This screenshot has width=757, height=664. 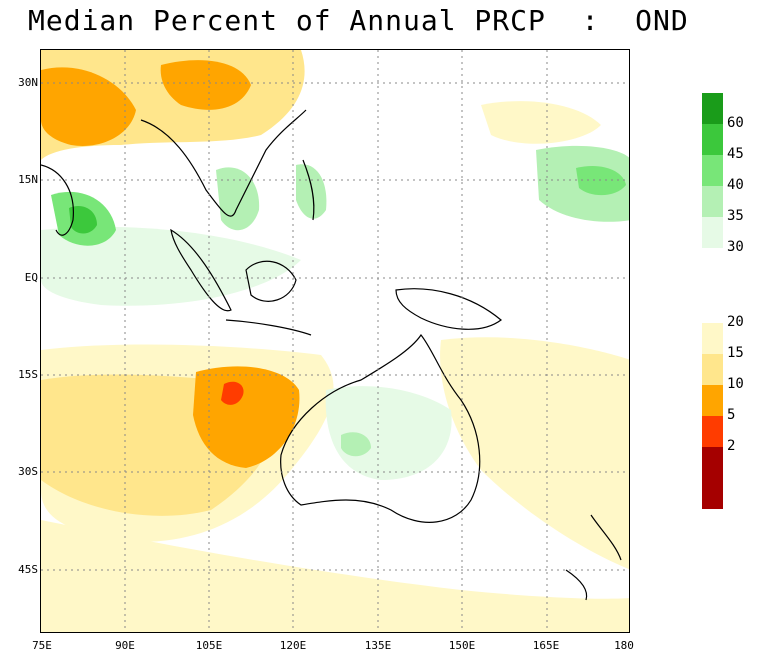 What do you see at coordinates (83, 219) in the screenshot?
I see `wet-region-sri-lanka-core` at bounding box center [83, 219].